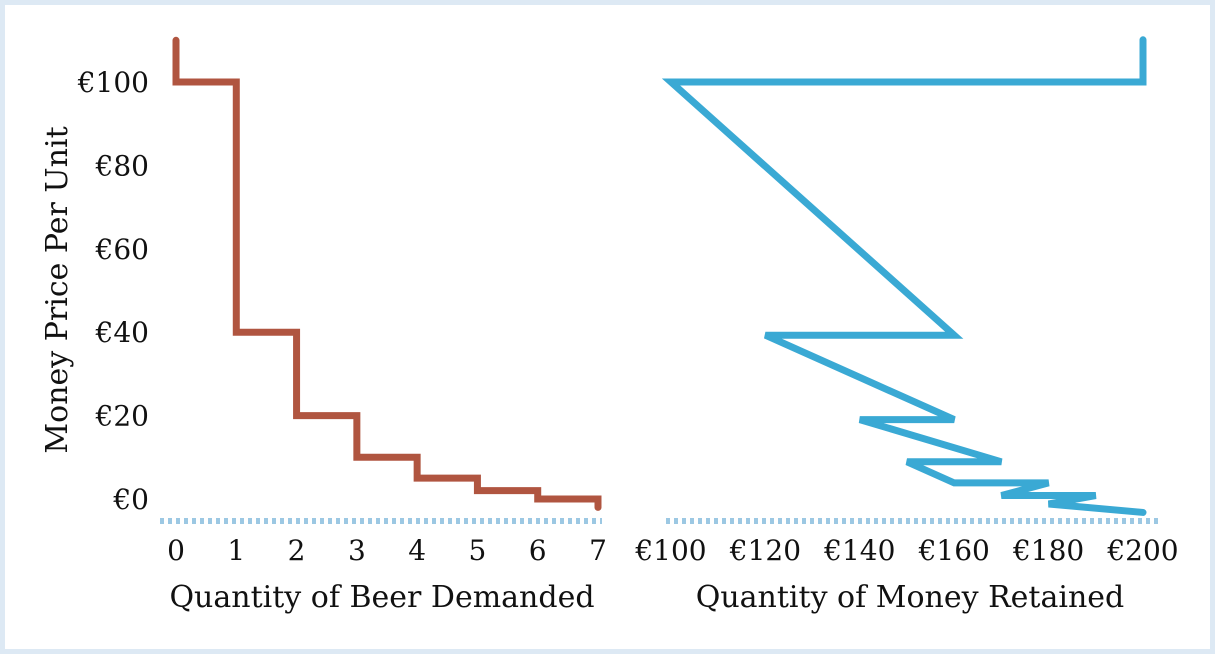  I want to click on y-tick-label: €40, so click(122, 332).